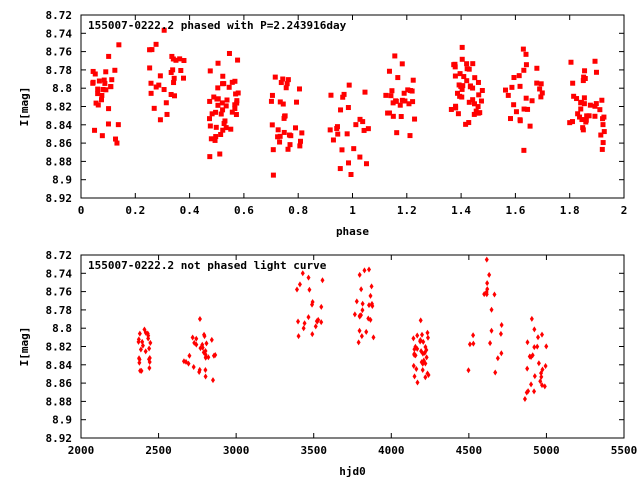  I want to click on y-tick-label: 8.78, so click(59, 70).